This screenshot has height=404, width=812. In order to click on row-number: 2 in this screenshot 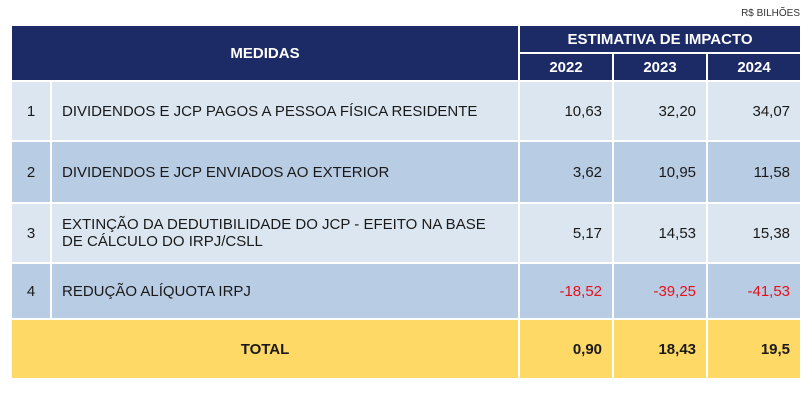, I will do `click(31, 172)`.